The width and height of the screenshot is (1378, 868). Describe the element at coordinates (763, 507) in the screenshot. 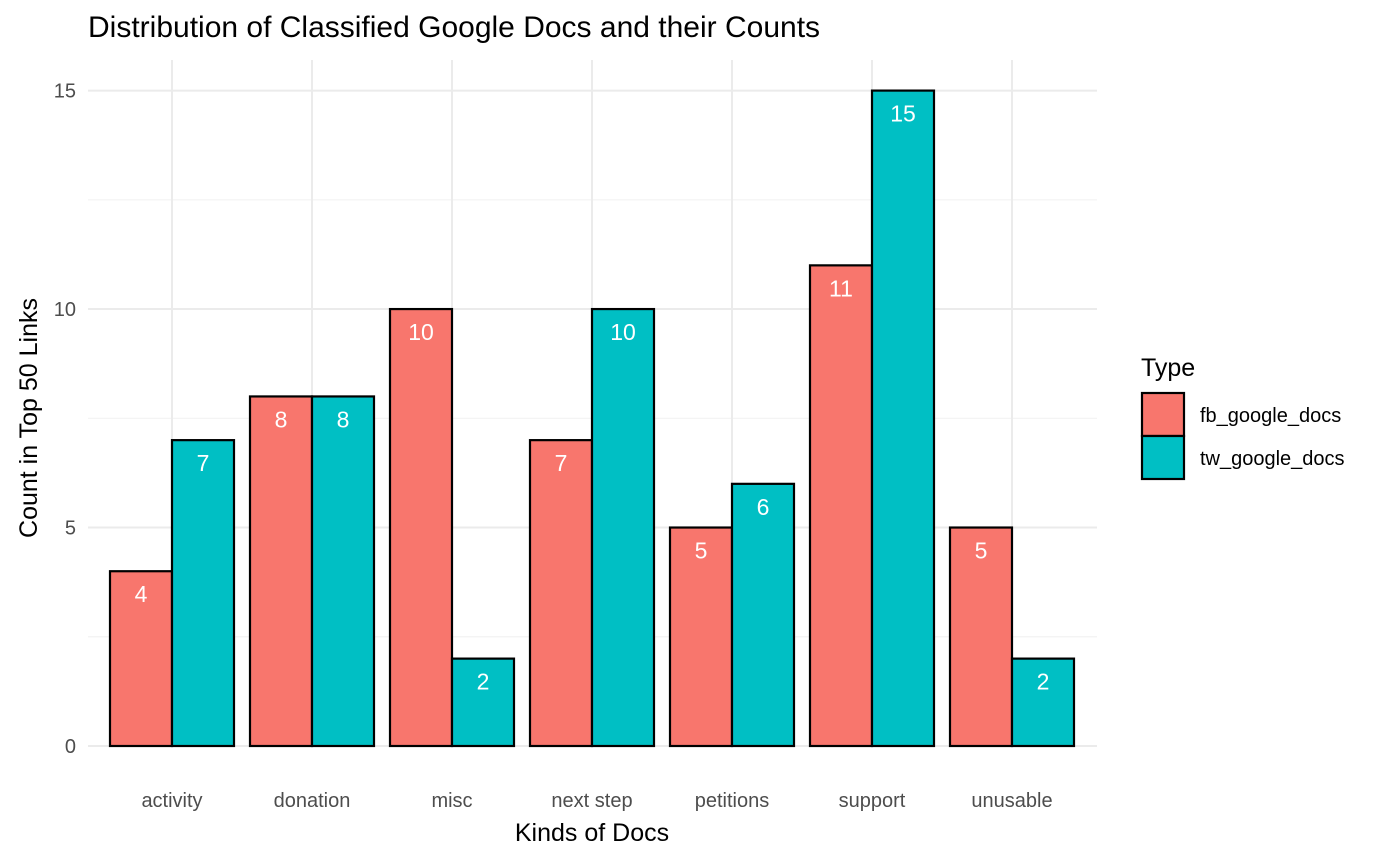

I see `bar-value-label: 6` at that location.